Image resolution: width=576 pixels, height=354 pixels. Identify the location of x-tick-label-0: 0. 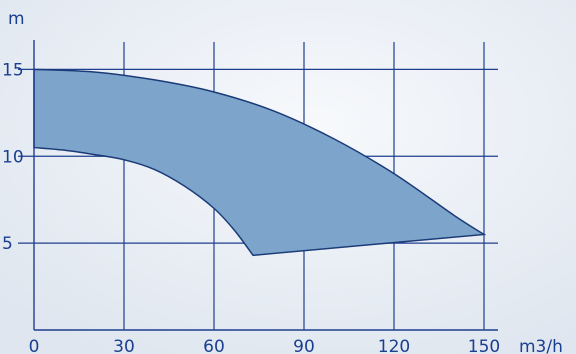
(34, 345).